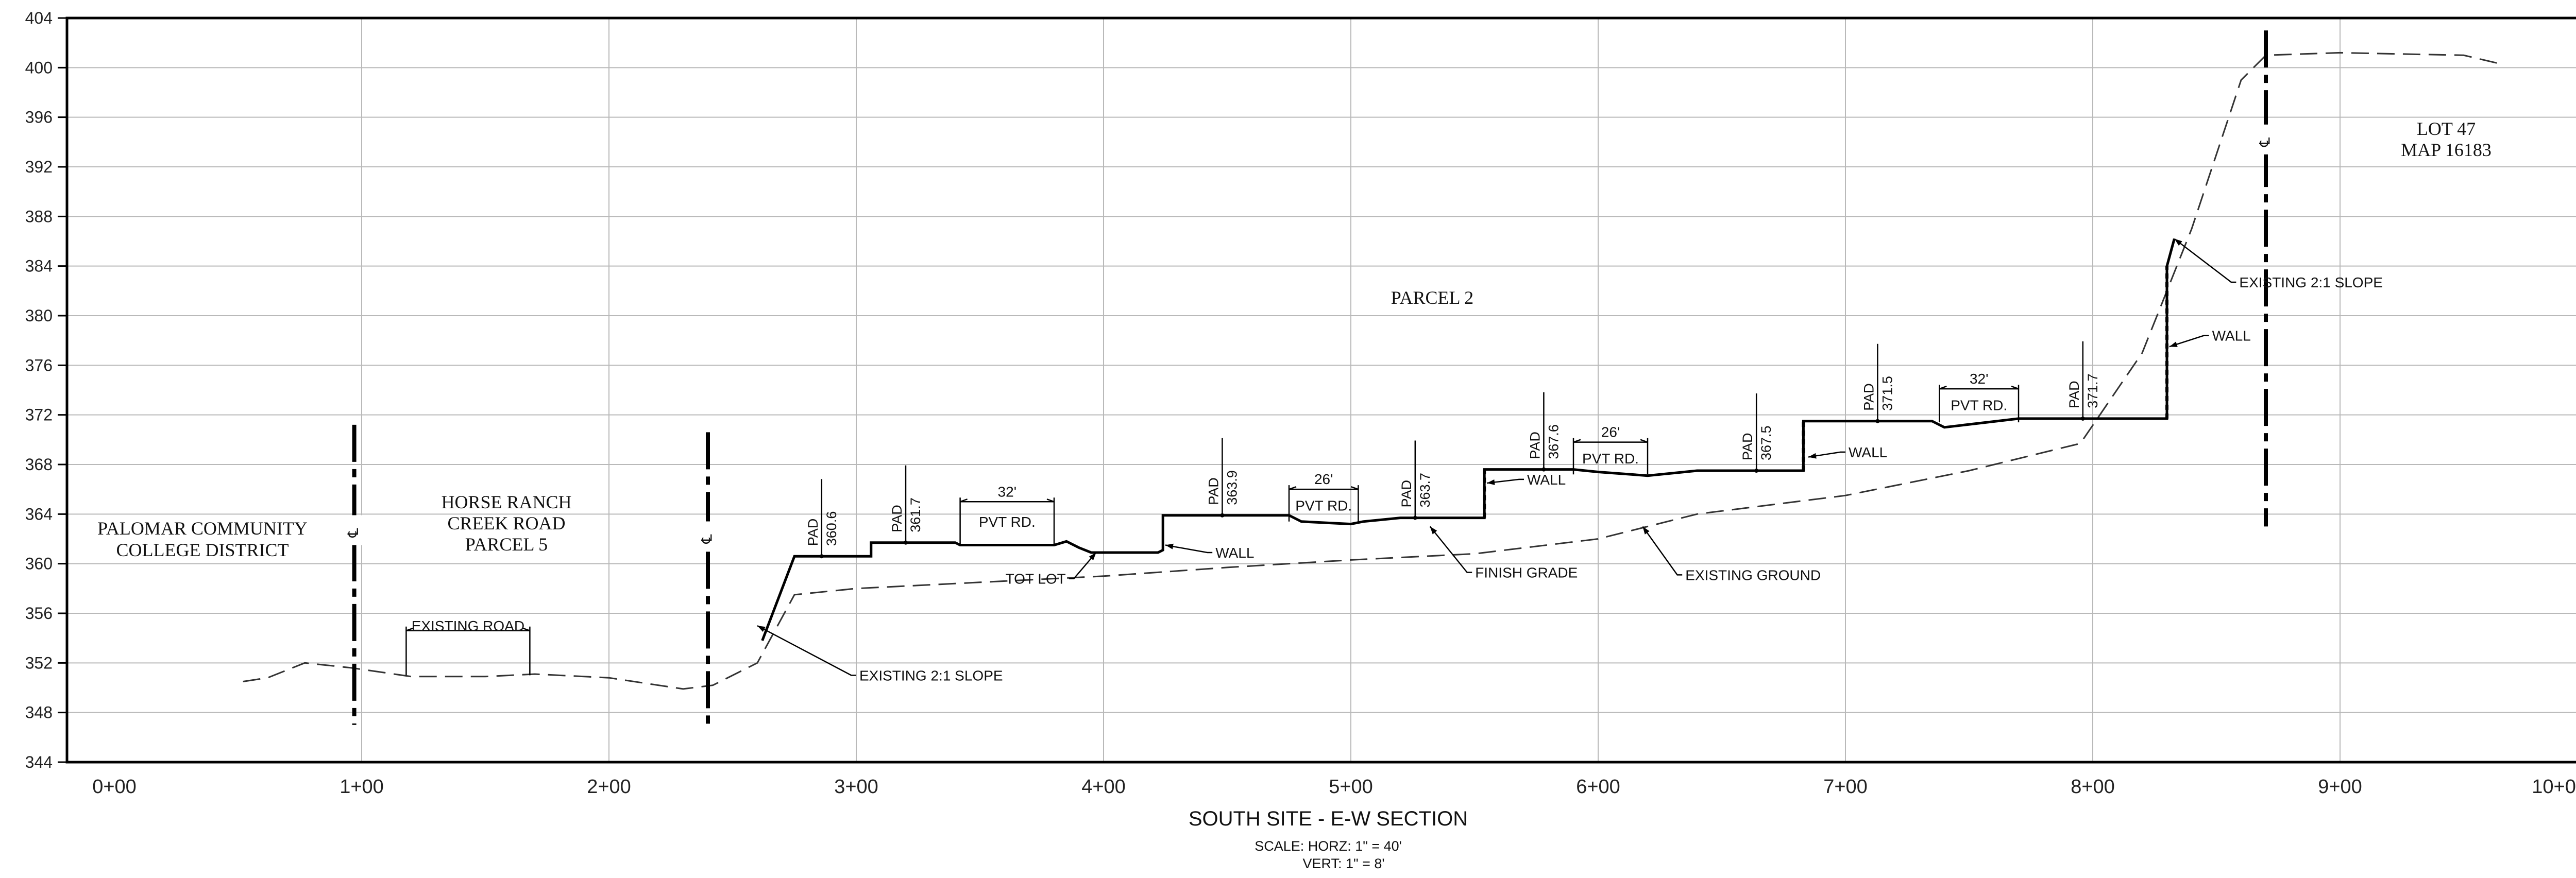 This screenshot has height=878, width=2576. I want to click on dimension-text: EXISTING ROAD, so click(468, 626).